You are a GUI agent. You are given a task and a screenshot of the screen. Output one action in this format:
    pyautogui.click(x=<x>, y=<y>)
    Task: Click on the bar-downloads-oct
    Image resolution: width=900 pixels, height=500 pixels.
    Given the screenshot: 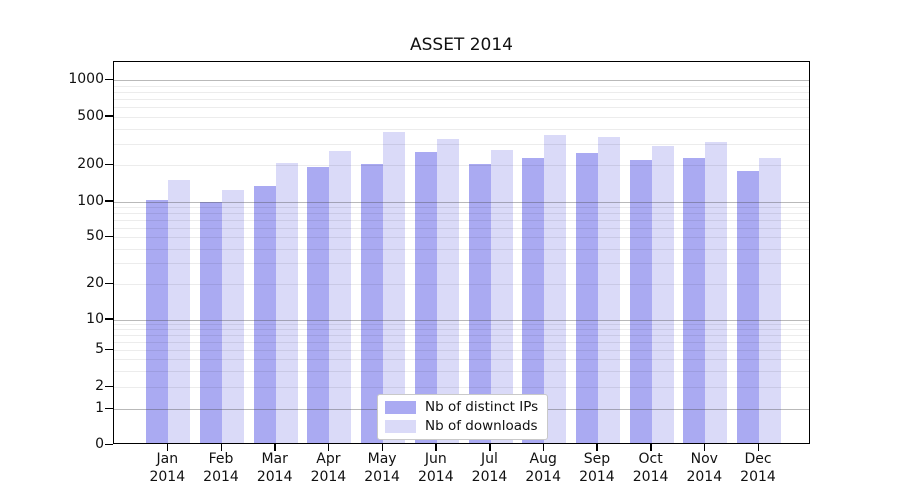 What is the action you would take?
    pyautogui.click(x=662, y=294)
    